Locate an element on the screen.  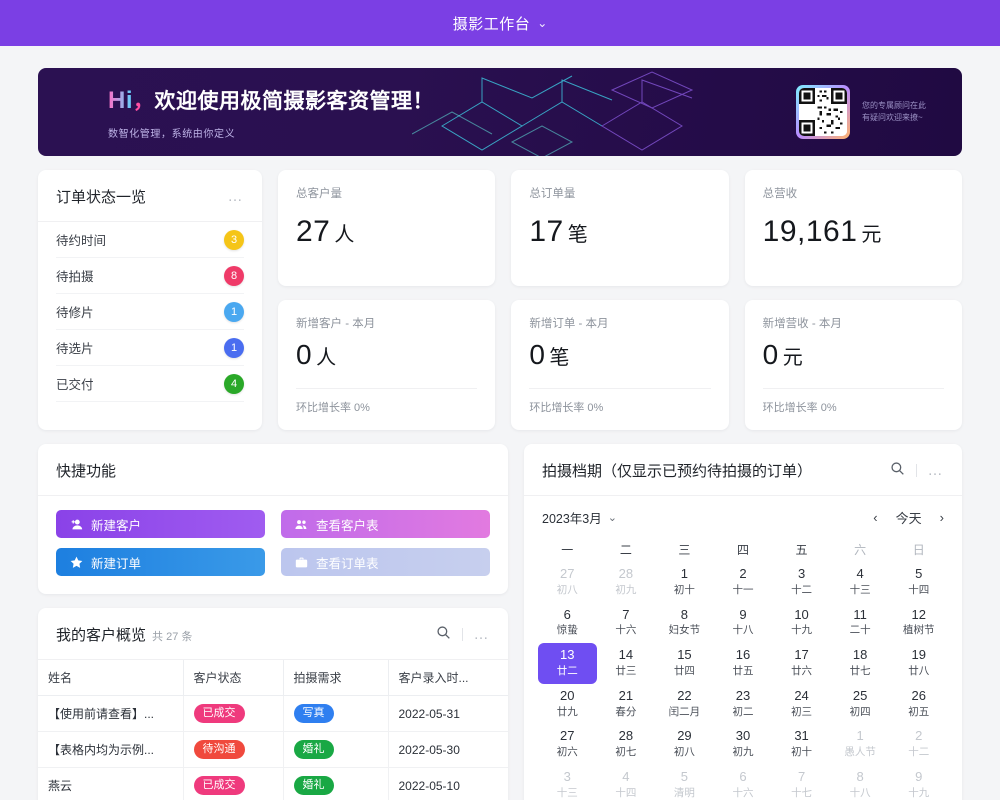
calendar-day-cell: 6 十六 is located at coordinates (743, 782).